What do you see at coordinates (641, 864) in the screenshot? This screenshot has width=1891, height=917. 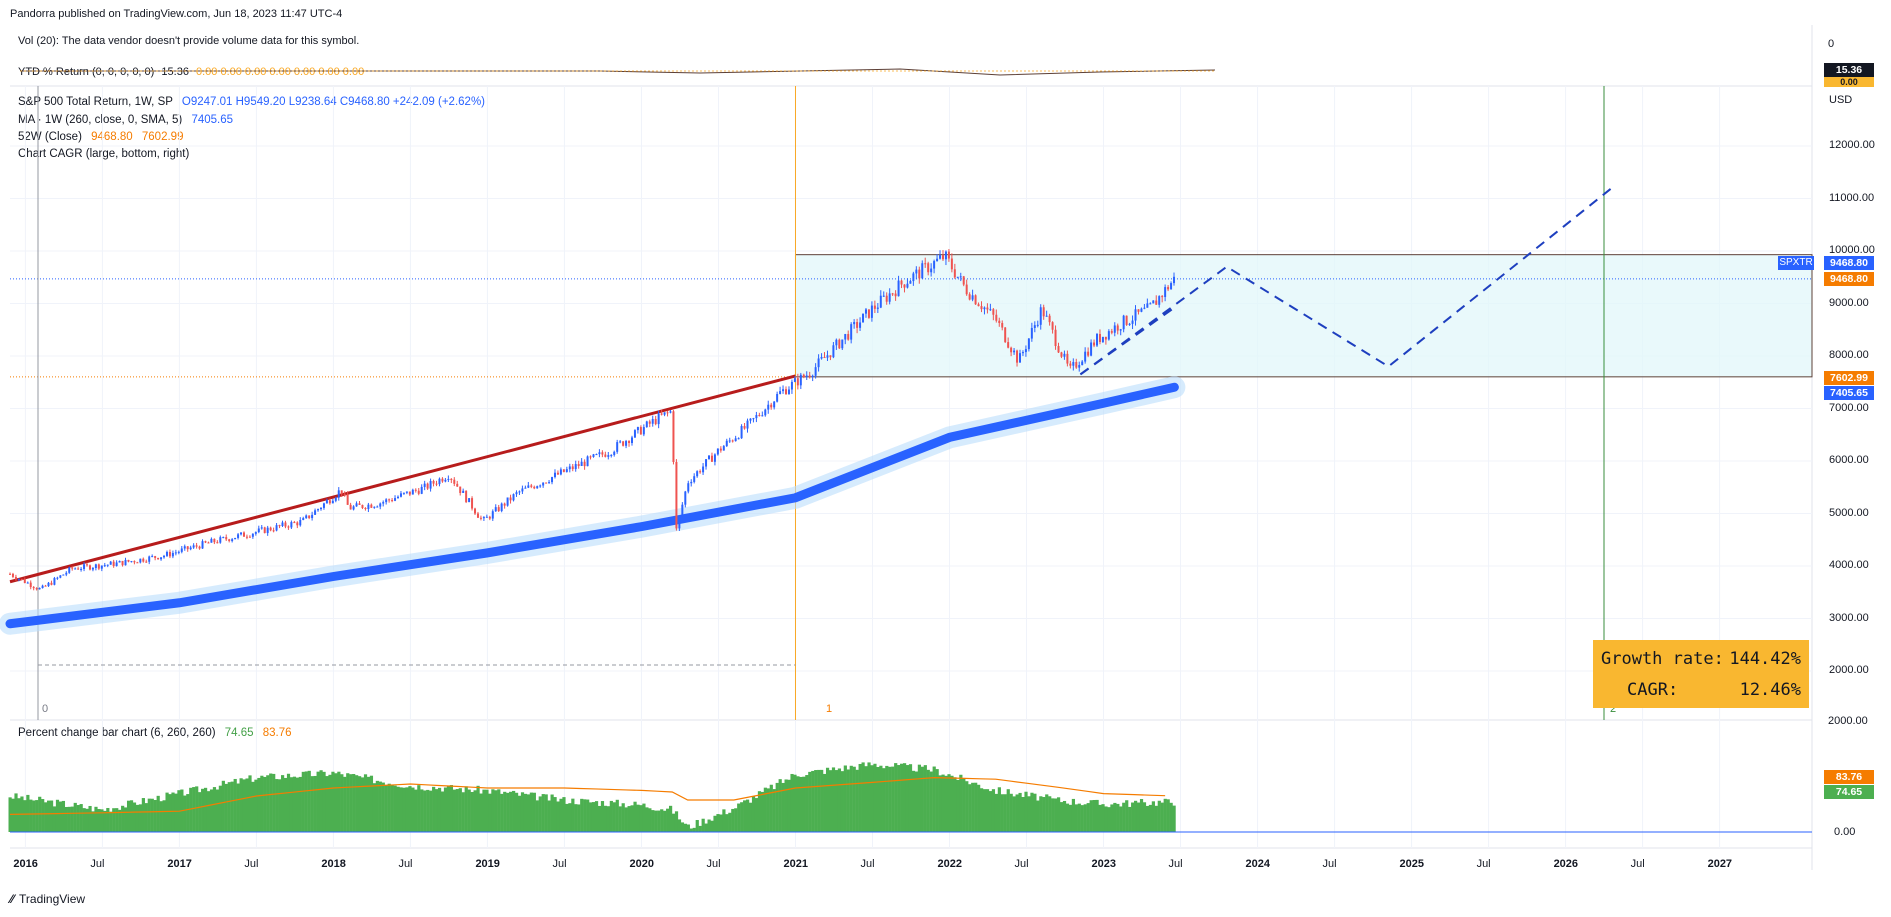 I see `time-tick-label: 2020` at bounding box center [641, 864].